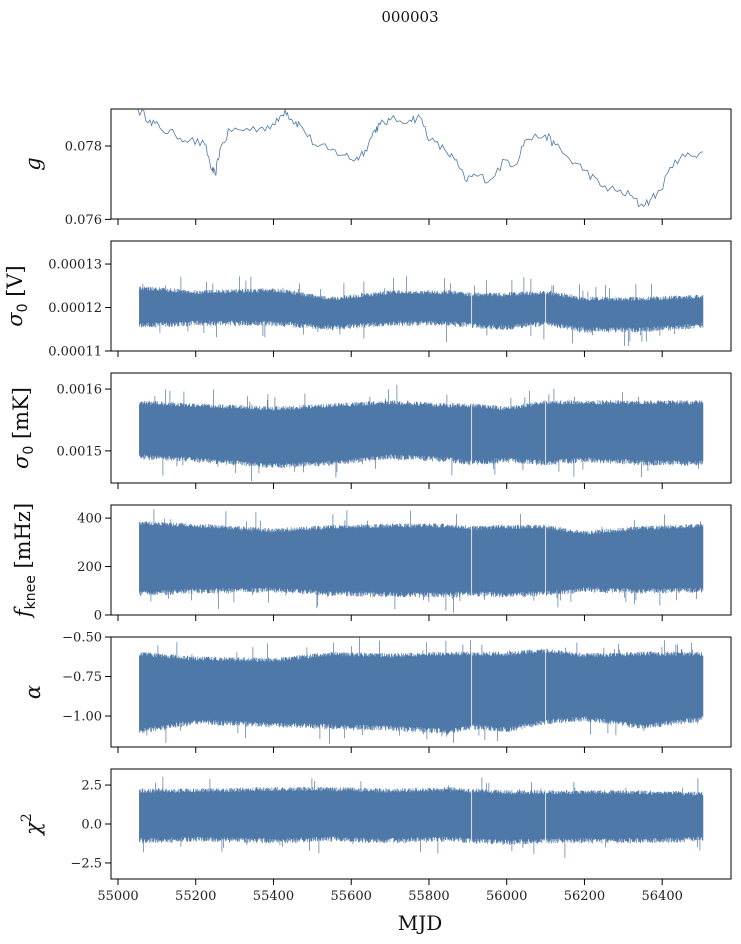 This screenshot has height=944, width=741. Describe the element at coordinates (80, 451) in the screenshot. I see `y-tick-label: 0.0015` at that location.